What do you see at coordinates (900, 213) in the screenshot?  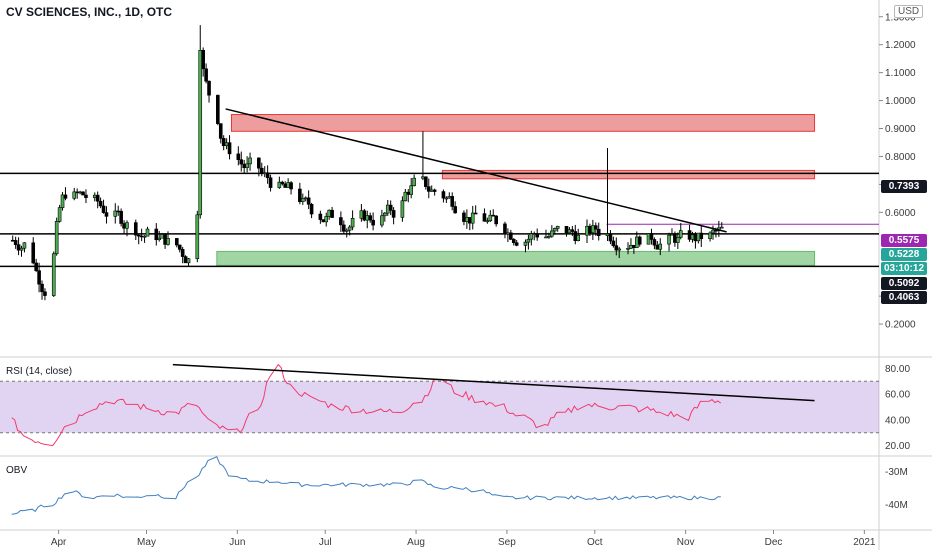 I see `price-axis-label: 0.6000` at bounding box center [900, 213].